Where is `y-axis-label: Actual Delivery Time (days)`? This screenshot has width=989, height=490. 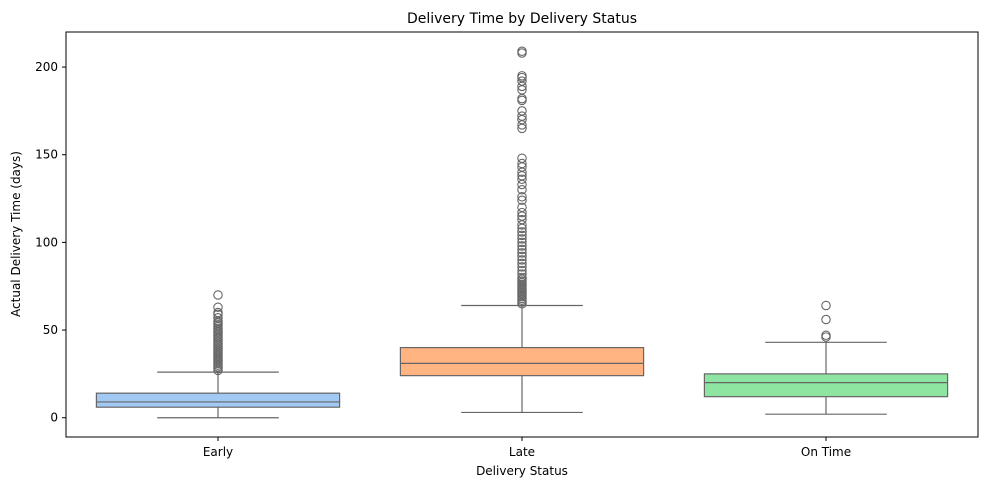 y-axis-label: Actual Delivery Time (days) is located at coordinates (16, 234).